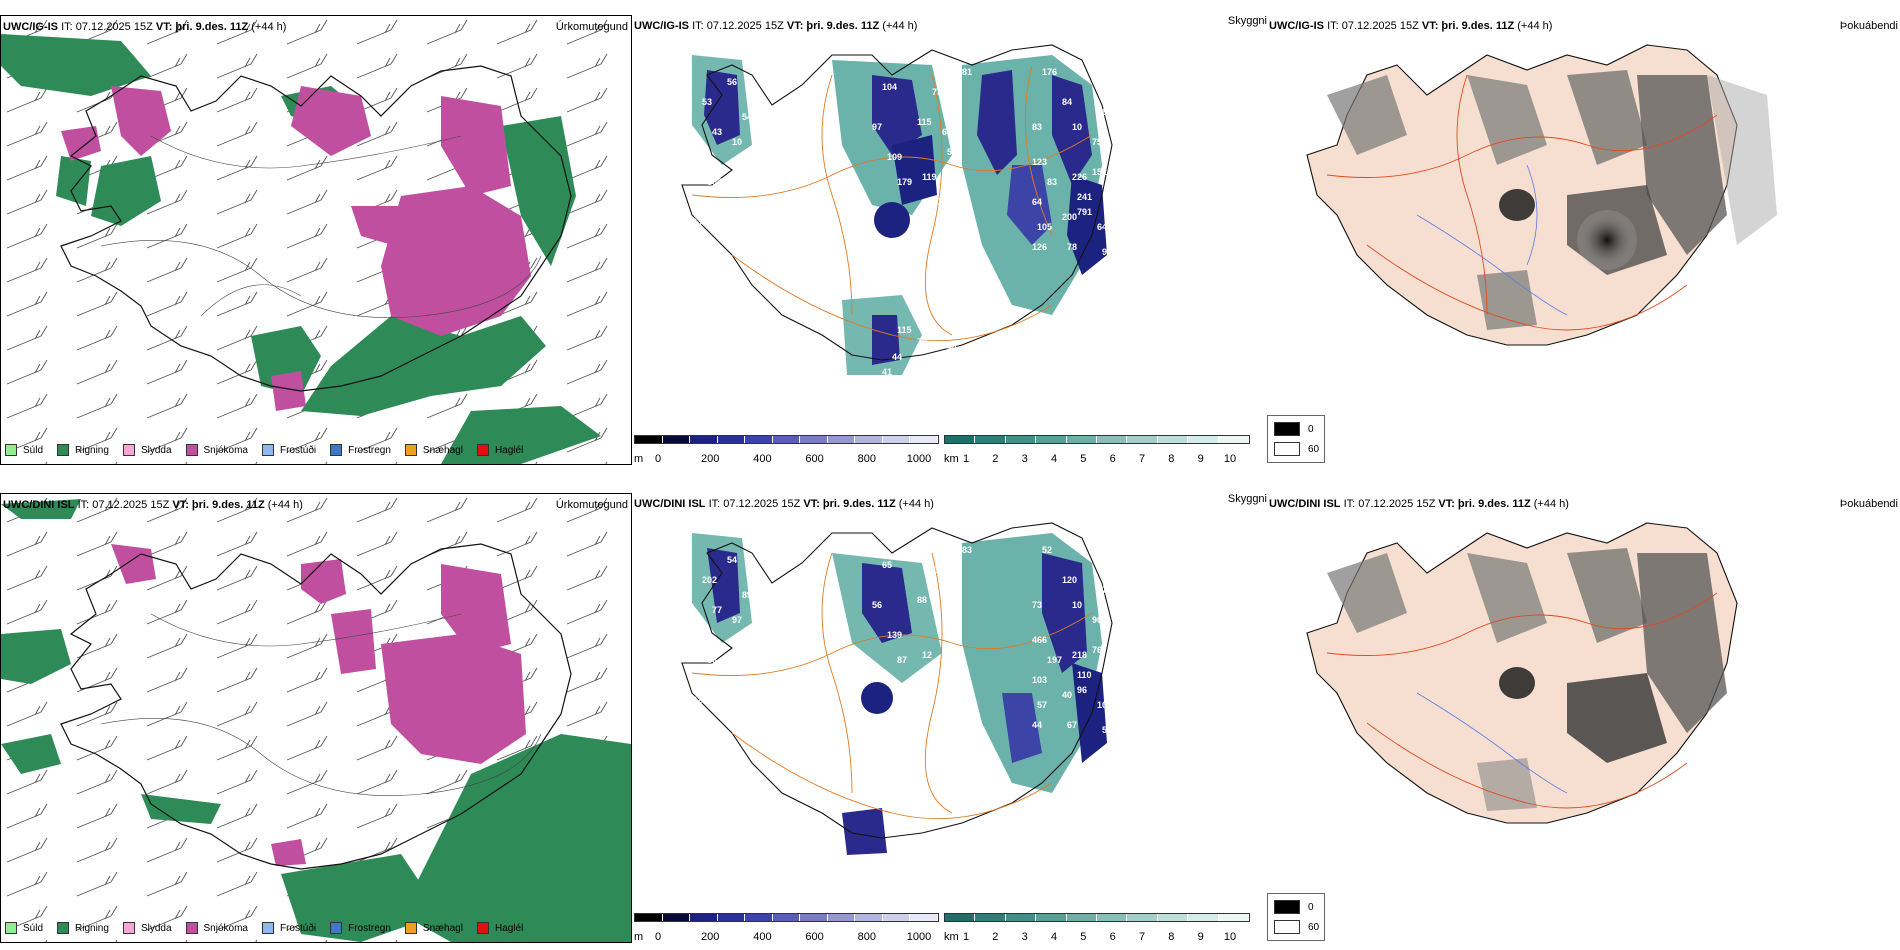 Image resolution: width=1900 pixels, height=950 pixels. I want to click on colorbar-tick-label: 9, so click(1200, 459).